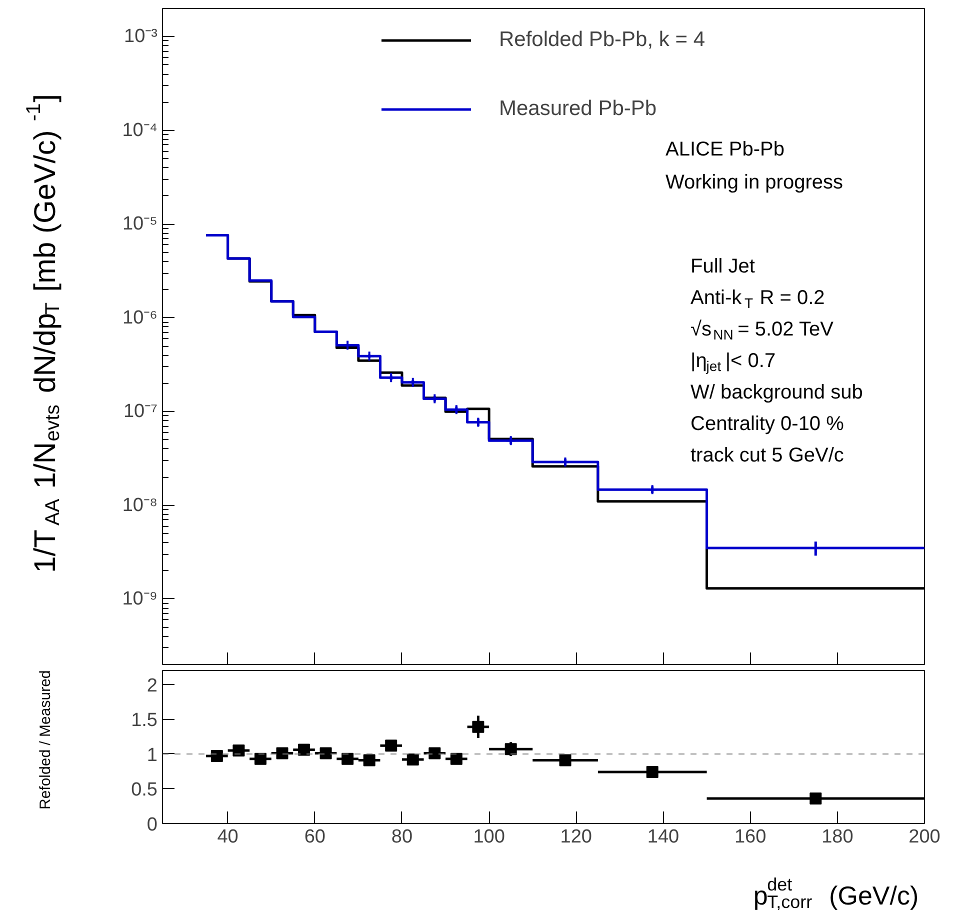 The width and height of the screenshot is (954, 920). What do you see at coordinates (754, 183) in the screenshot?
I see `annotation: Working in progress` at bounding box center [754, 183].